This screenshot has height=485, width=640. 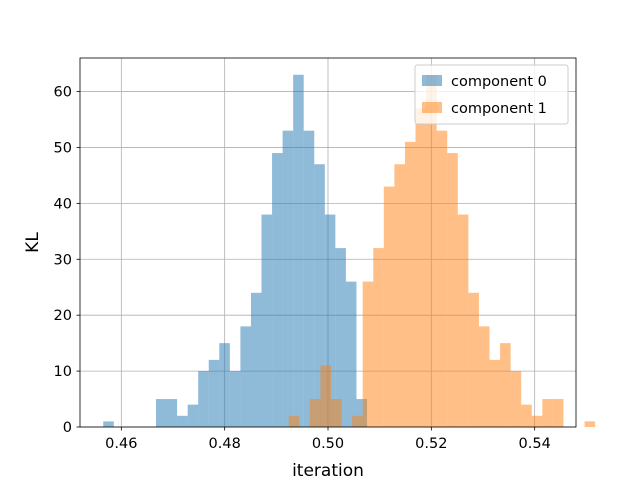 What do you see at coordinates (121, 444) in the screenshot?
I see `x-tick-label: 0.46` at bounding box center [121, 444].